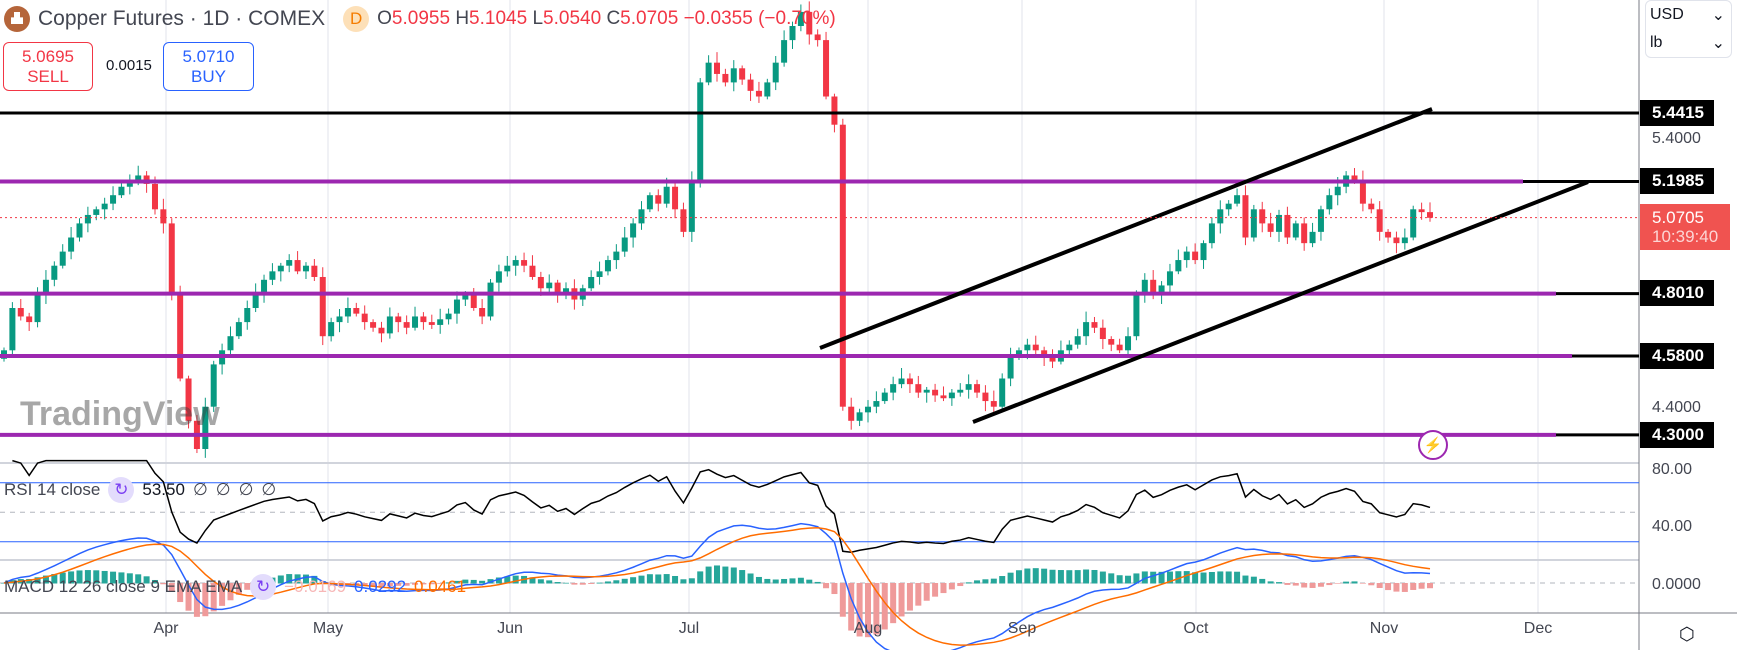  Describe the element at coordinates (1677, 113) in the screenshot. I see `level-label: 5.4415` at that location.